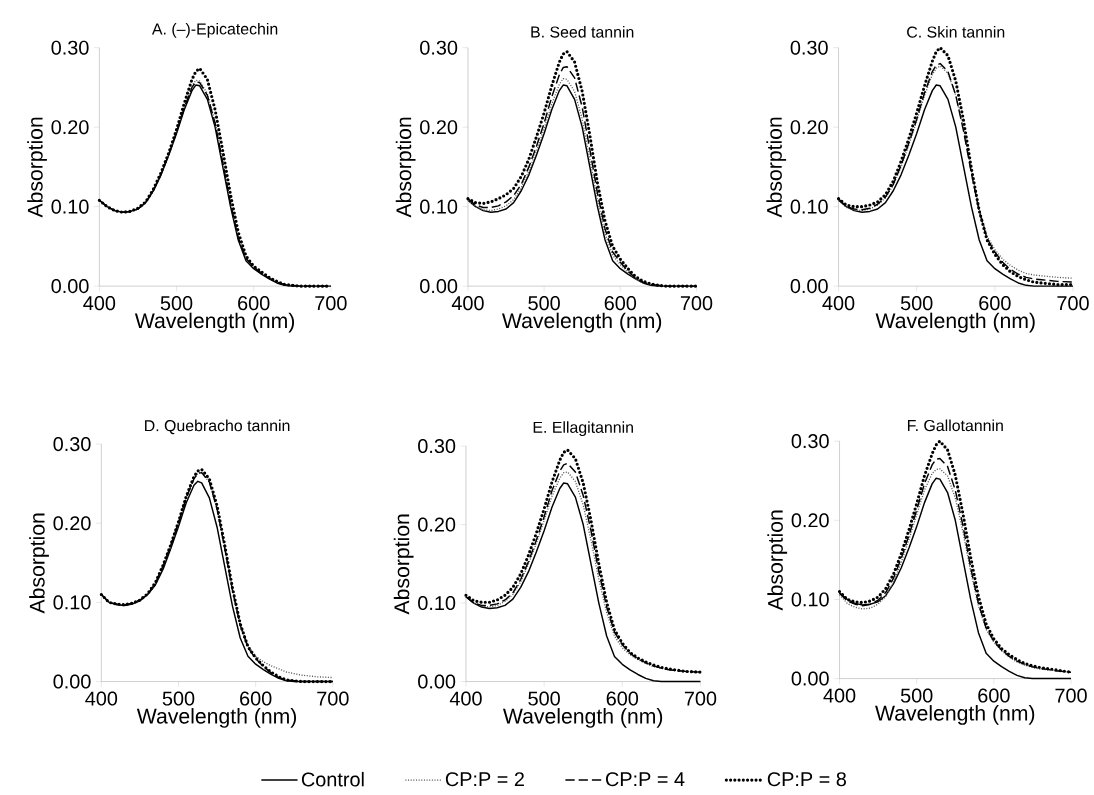 The width and height of the screenshot is (1094, 795). What do you see at coordinates (583, 429) in the screenshot?
I see `chart-title: E. Ellagitannin` at bounding box center [583, 429].